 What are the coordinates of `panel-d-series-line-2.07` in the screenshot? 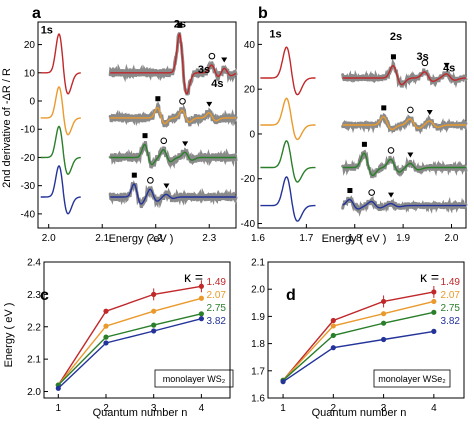 It's located at (358, 340).